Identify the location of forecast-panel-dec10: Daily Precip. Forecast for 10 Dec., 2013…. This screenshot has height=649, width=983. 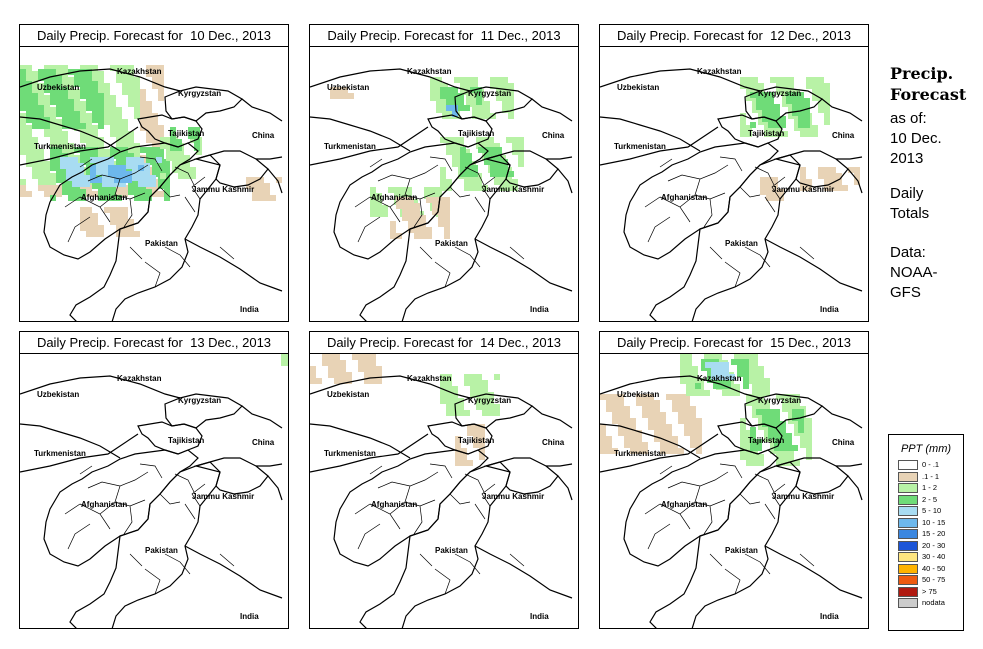
(154, 173).